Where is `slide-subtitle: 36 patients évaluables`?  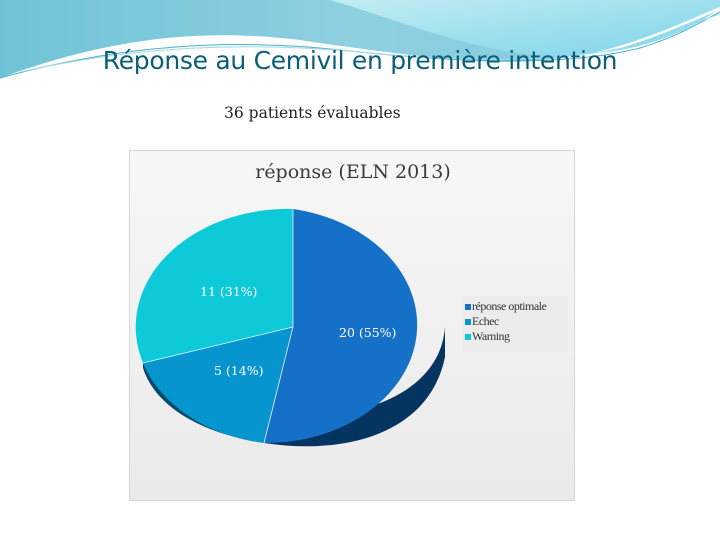
slide-subtitle: 36 patients évaluables is located at coordinates (312, 113).